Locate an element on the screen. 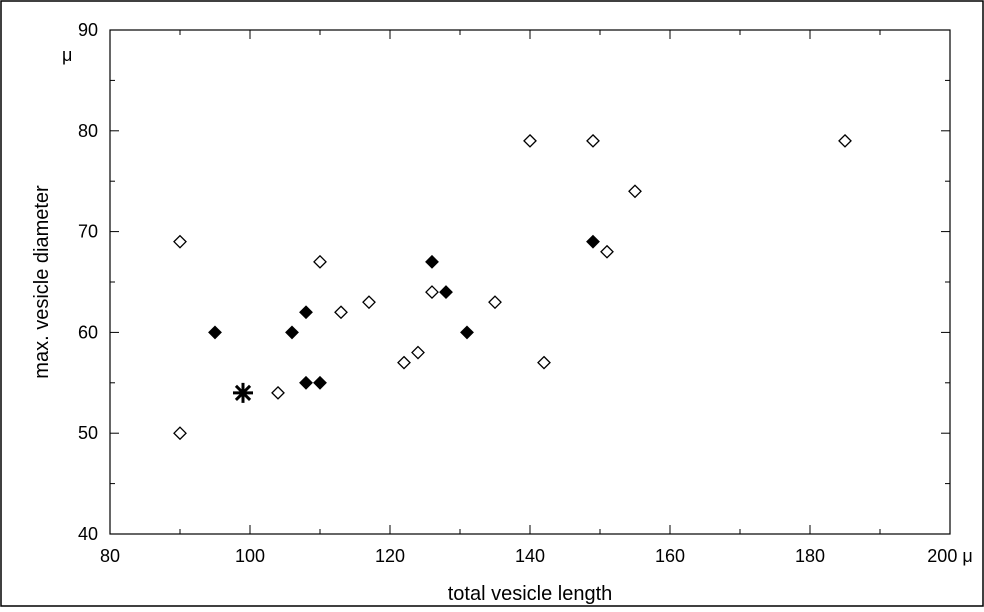 The image size is (984, 612). y-tick-label: 60 is located at coordinates (88, 332).